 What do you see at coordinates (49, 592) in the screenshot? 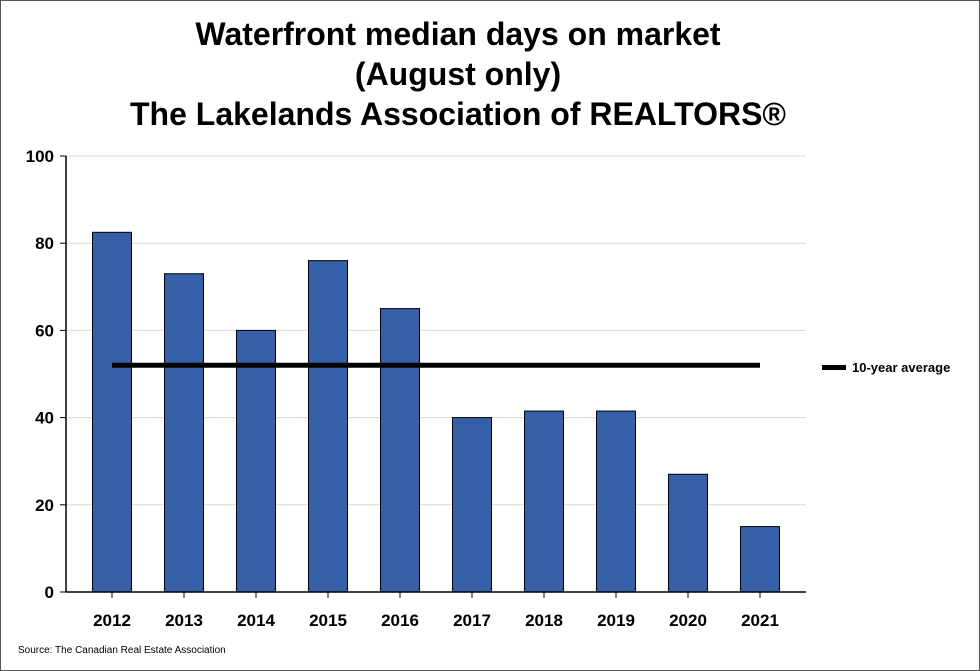
I see `y-tick-label: 0` at bounding box center [49, 592].